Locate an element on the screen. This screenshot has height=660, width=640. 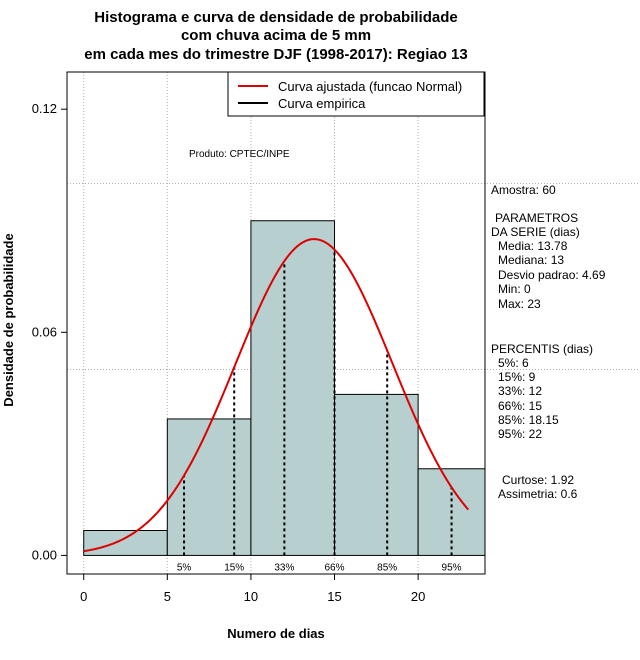
stats-param-mean: Media: 13.78 is located at coordinates (533, 246).